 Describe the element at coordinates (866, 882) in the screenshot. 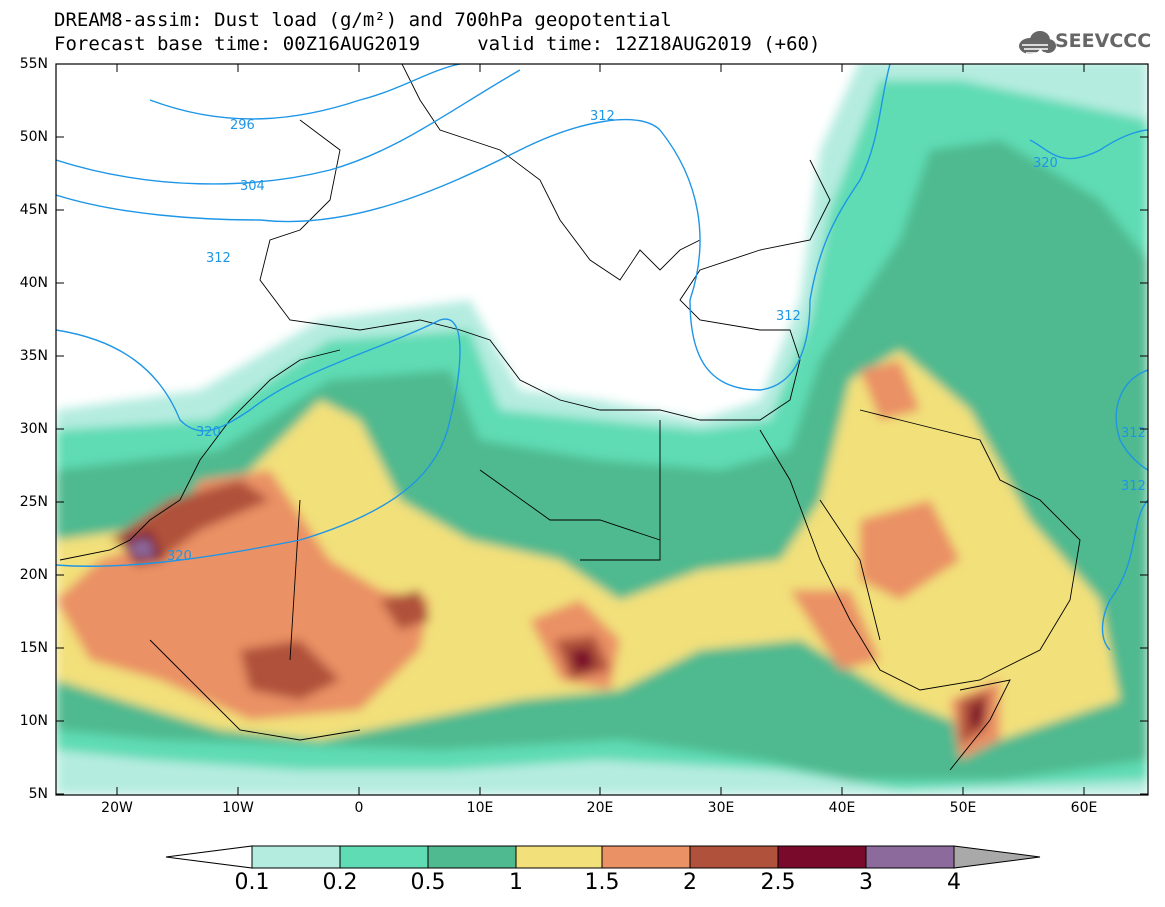

I see `colorbar-label: 3` at that location.